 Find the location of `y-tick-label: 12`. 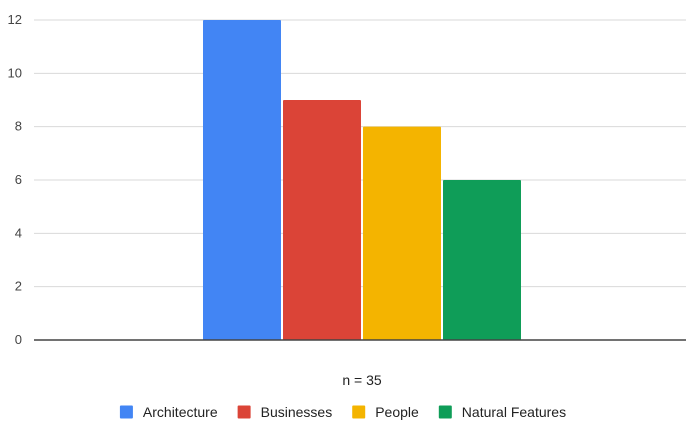

y-tick-label: 12 is located at coordinates (15, 19).